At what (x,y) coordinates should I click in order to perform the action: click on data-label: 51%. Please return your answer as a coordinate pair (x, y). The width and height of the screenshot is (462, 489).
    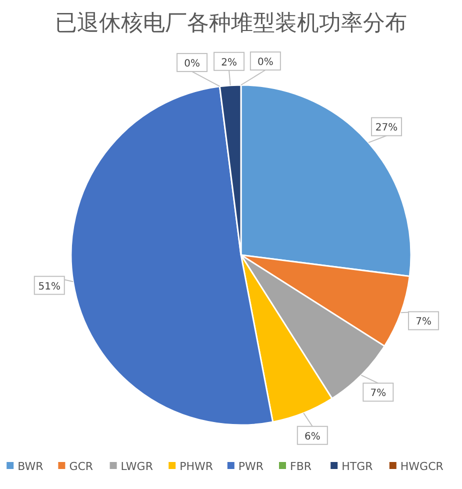
    Looking at the image, I should click on (49, 286).